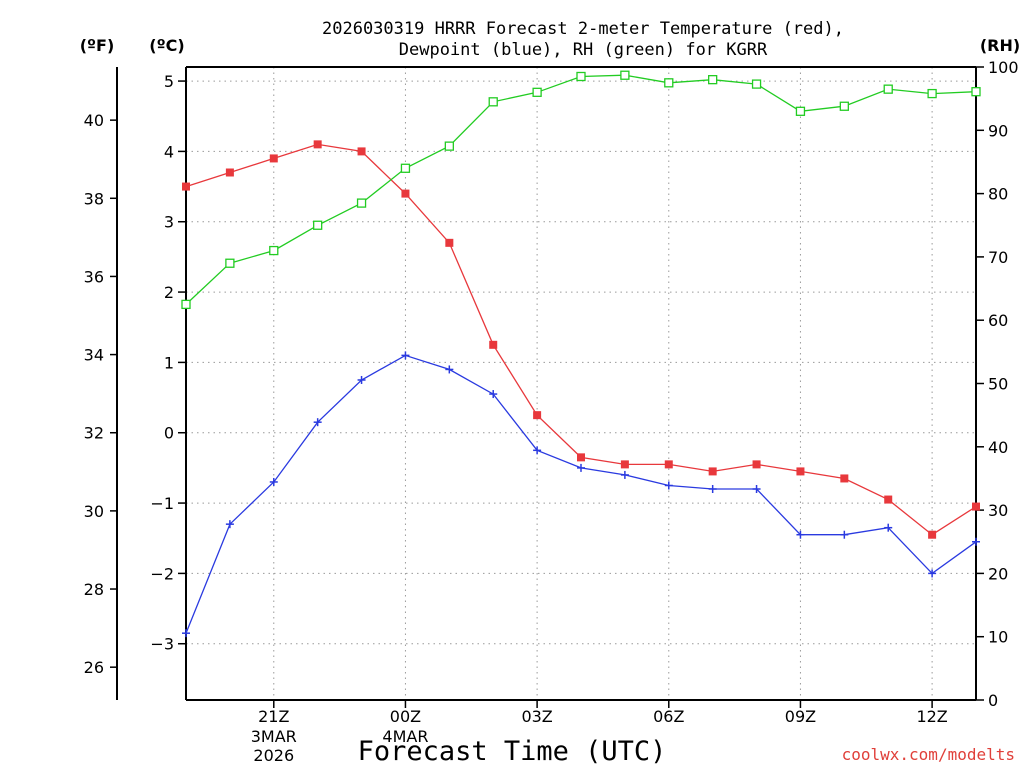 This screenshot has height=768, width=1024. What do you see at coordinates (800, 716) in the screenshot?
I see `x-tick-label: 09Z` at bounding box center [800, 716].